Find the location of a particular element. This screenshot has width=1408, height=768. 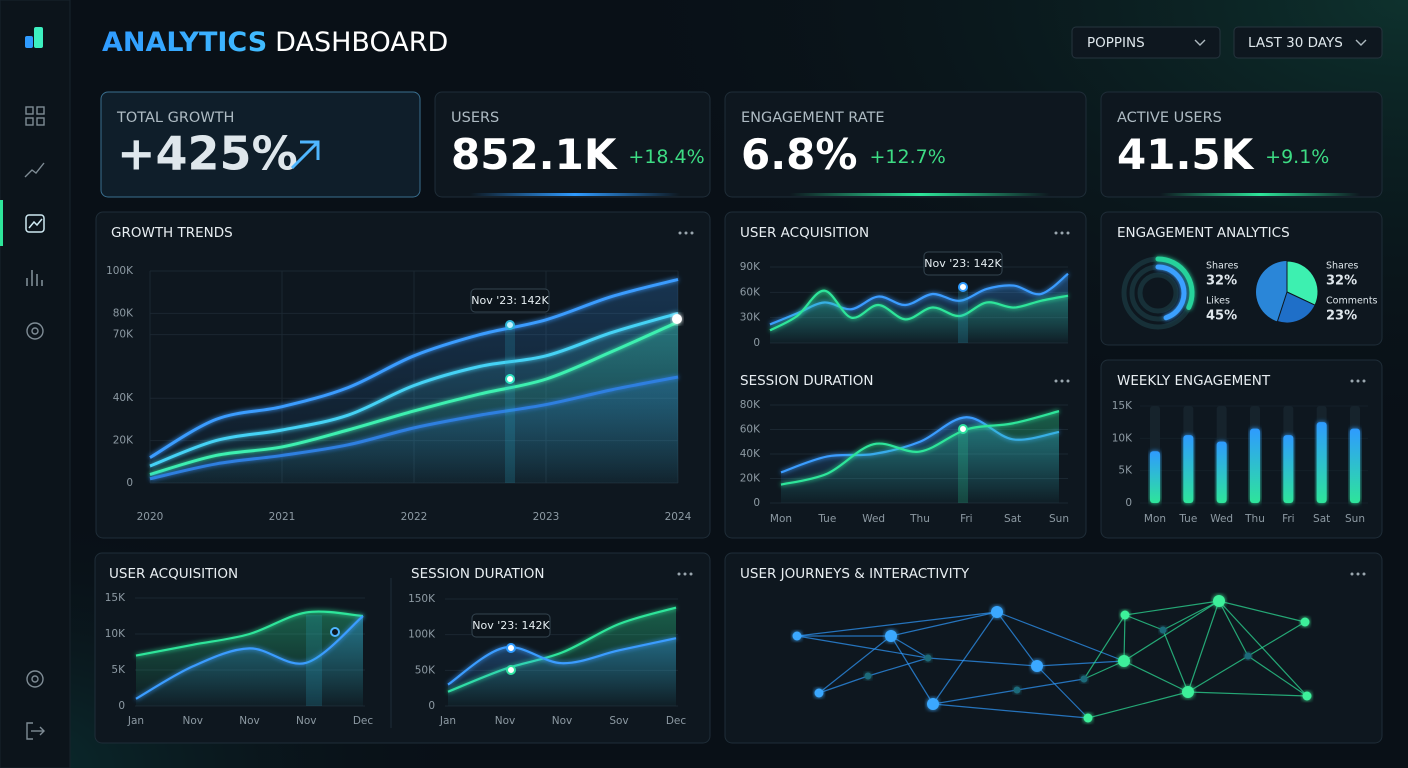

nav-trend is located at coordinates (34, 170).